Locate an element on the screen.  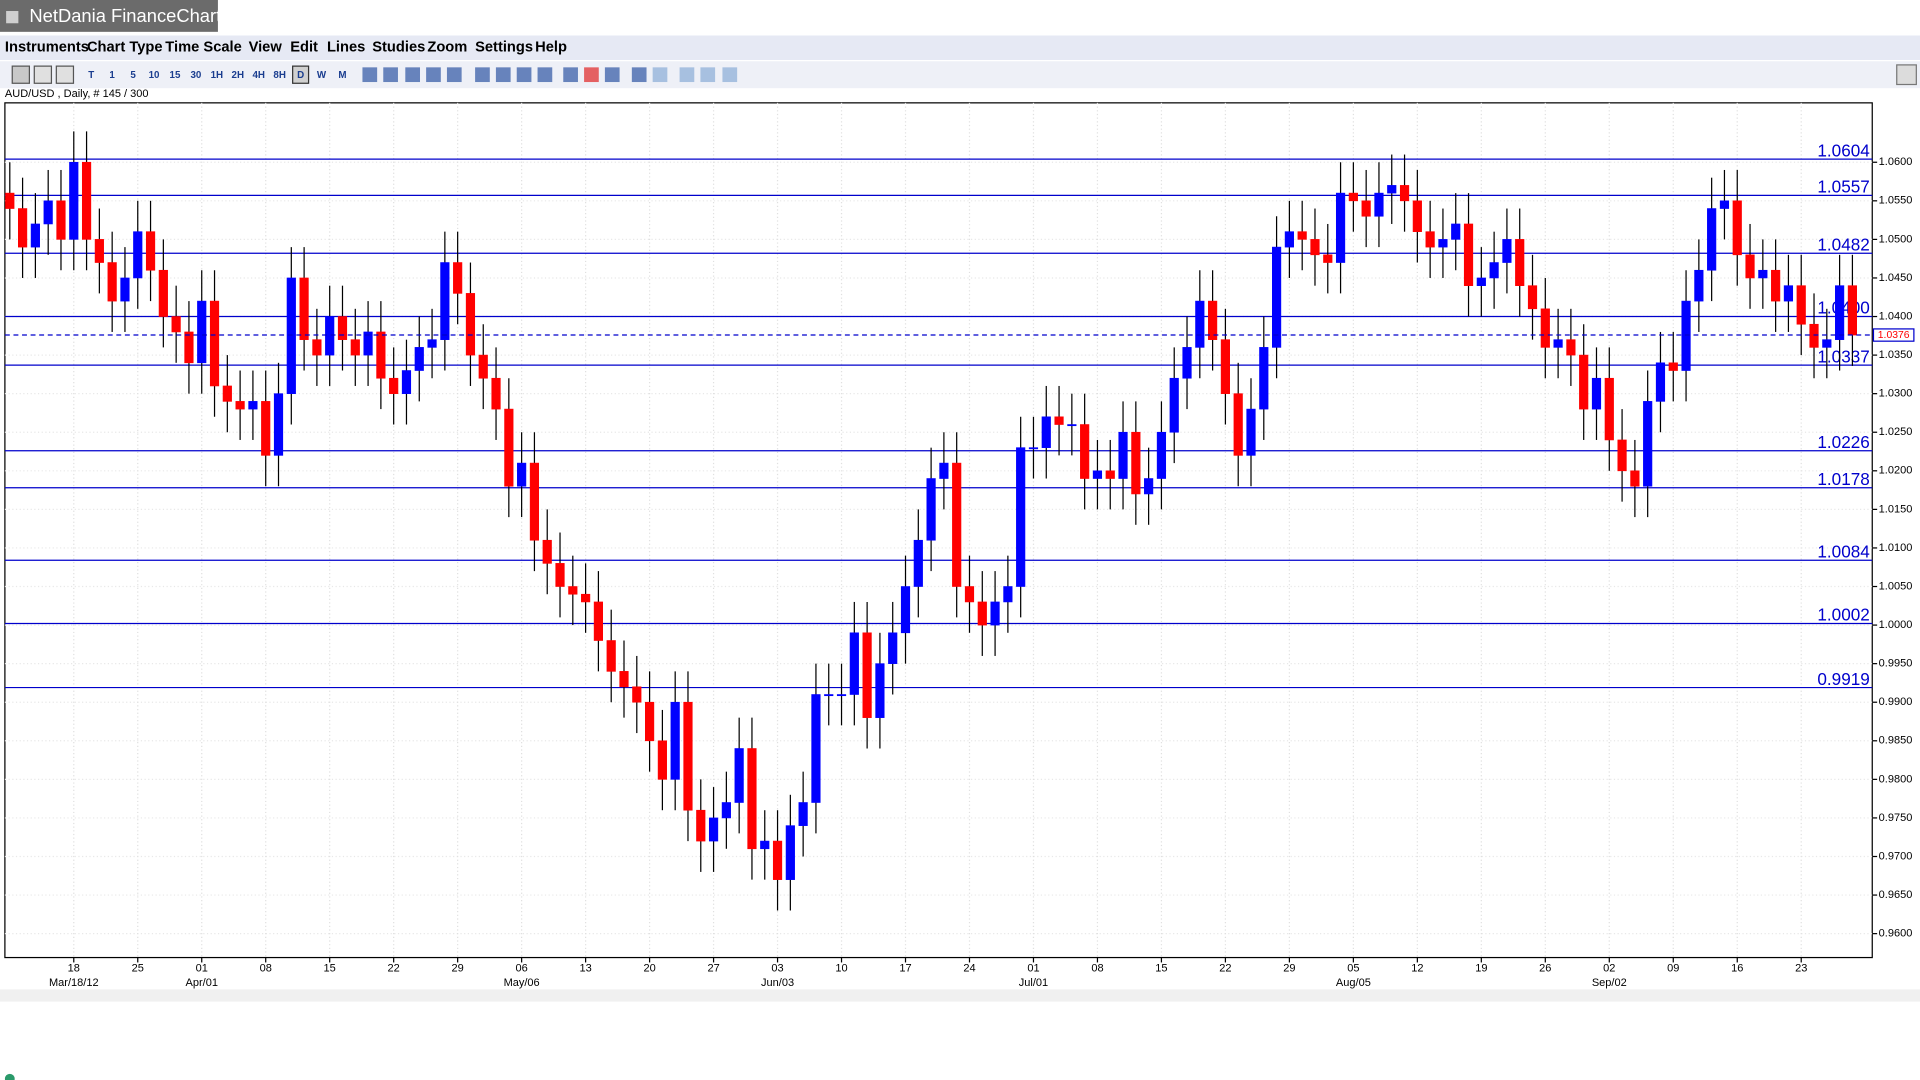
status-icon is located at coordinates (9, 1076).